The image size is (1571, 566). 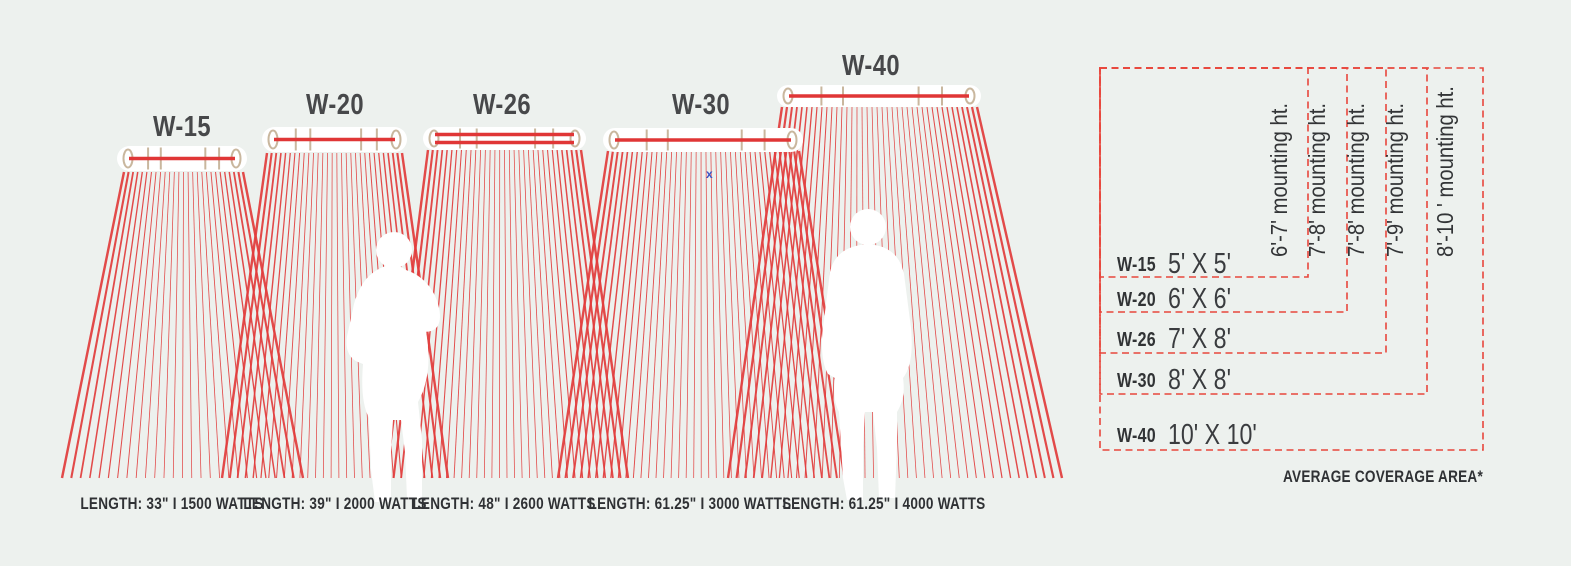 I want to click on row-model-w26: W-26, so click(x=1136, y=339).